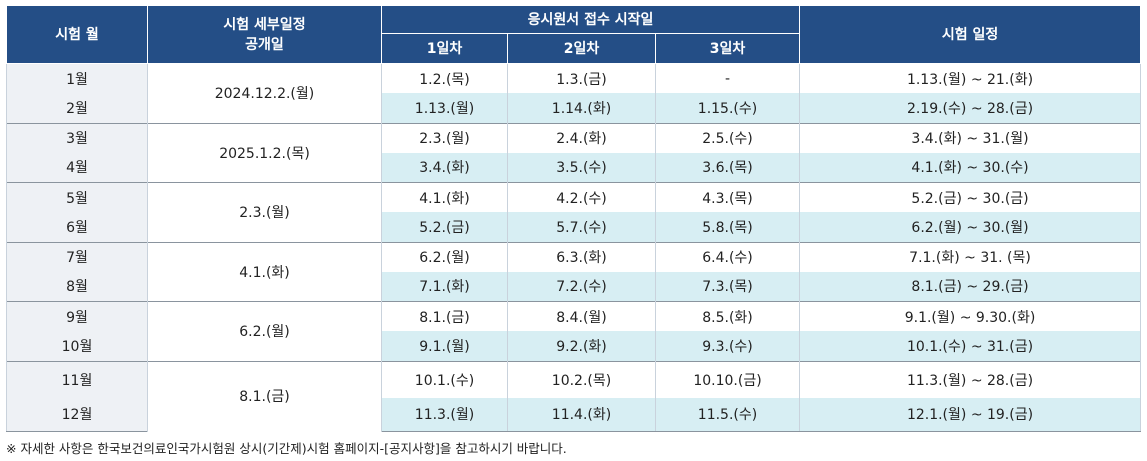  Describe the element at coordinates (444, 316) in the screenshot. I see `day1-cell: 8.1.(금)` at that location.